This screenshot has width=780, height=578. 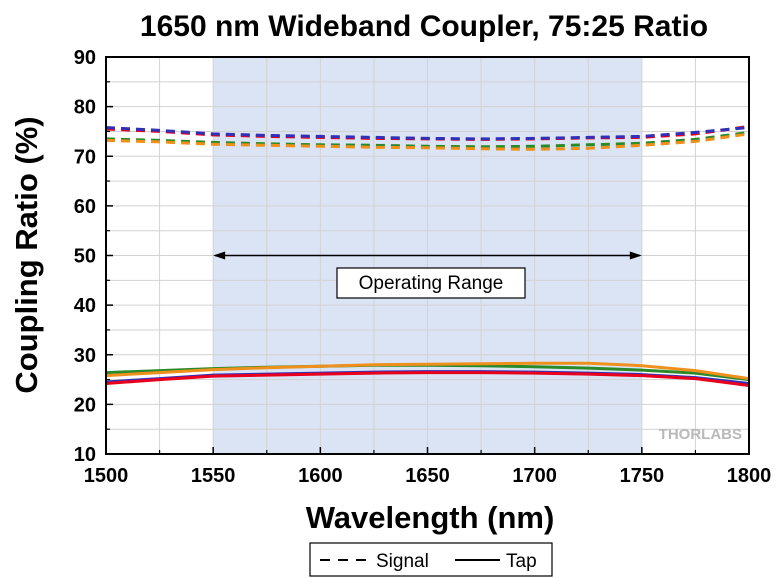 I want to click on x-tick-label: 1600, so click(x=320, y=476).